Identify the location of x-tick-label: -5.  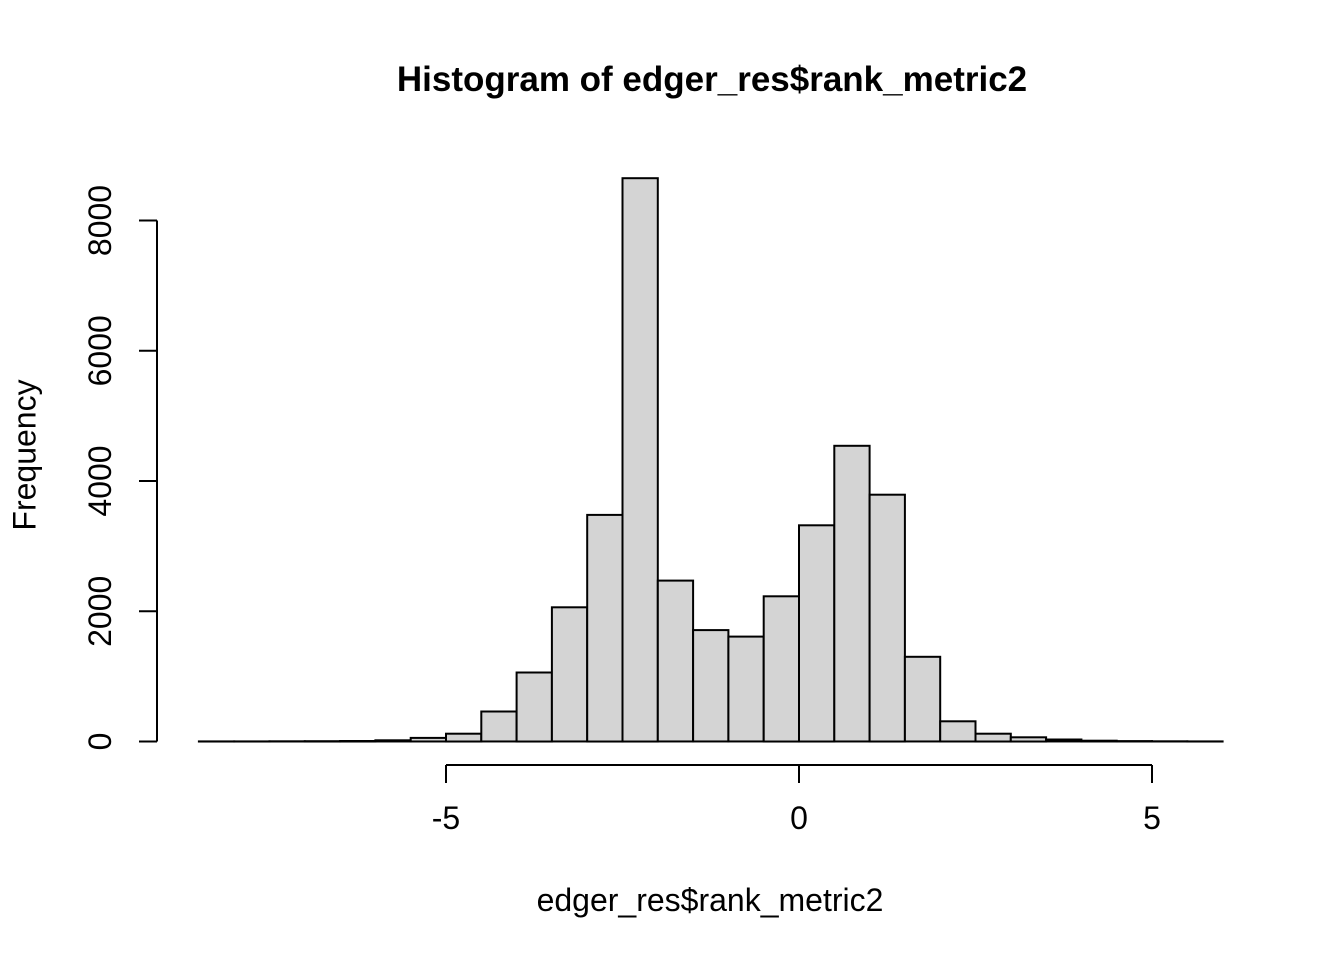
(446, 818).